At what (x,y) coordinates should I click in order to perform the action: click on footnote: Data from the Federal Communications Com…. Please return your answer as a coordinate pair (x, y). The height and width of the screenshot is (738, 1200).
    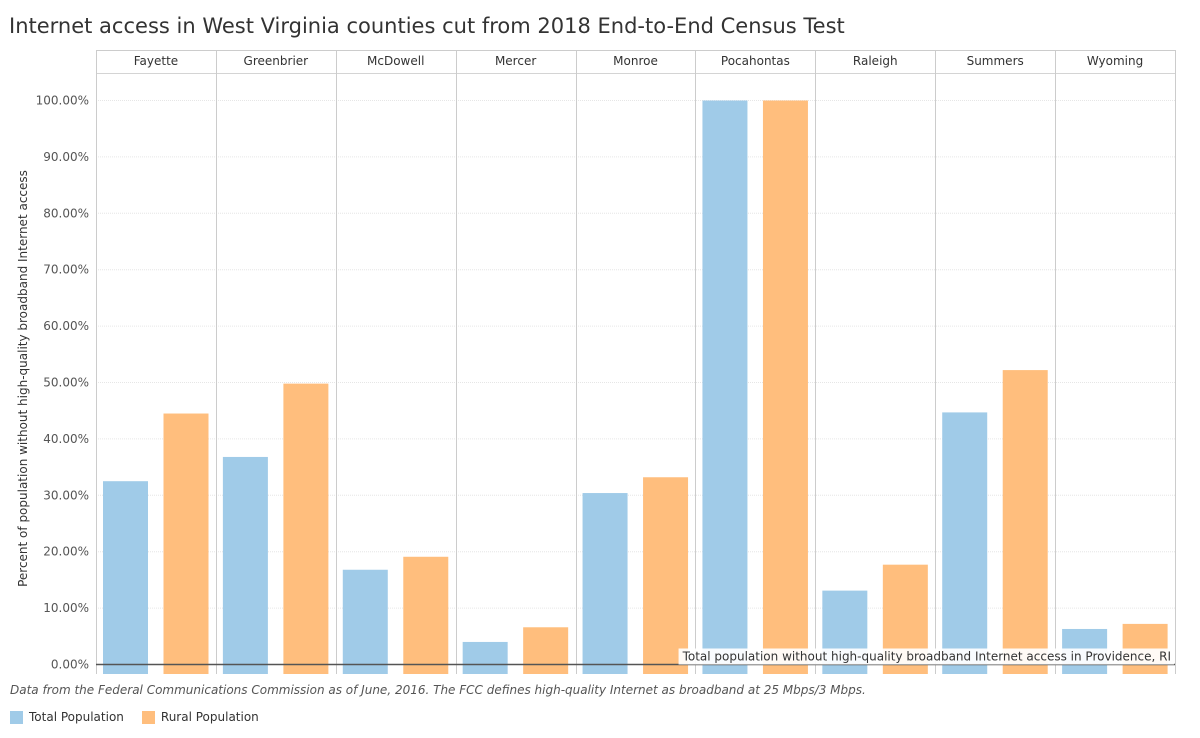
    Looking at the image, I should click on (438, 690).